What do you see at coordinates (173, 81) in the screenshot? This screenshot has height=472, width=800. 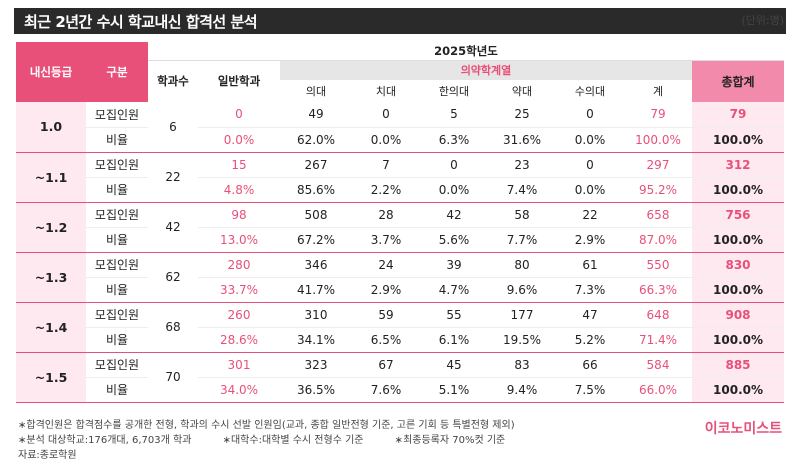 I see `header-dept-count: 학과수` at bounding box center [173, 81].